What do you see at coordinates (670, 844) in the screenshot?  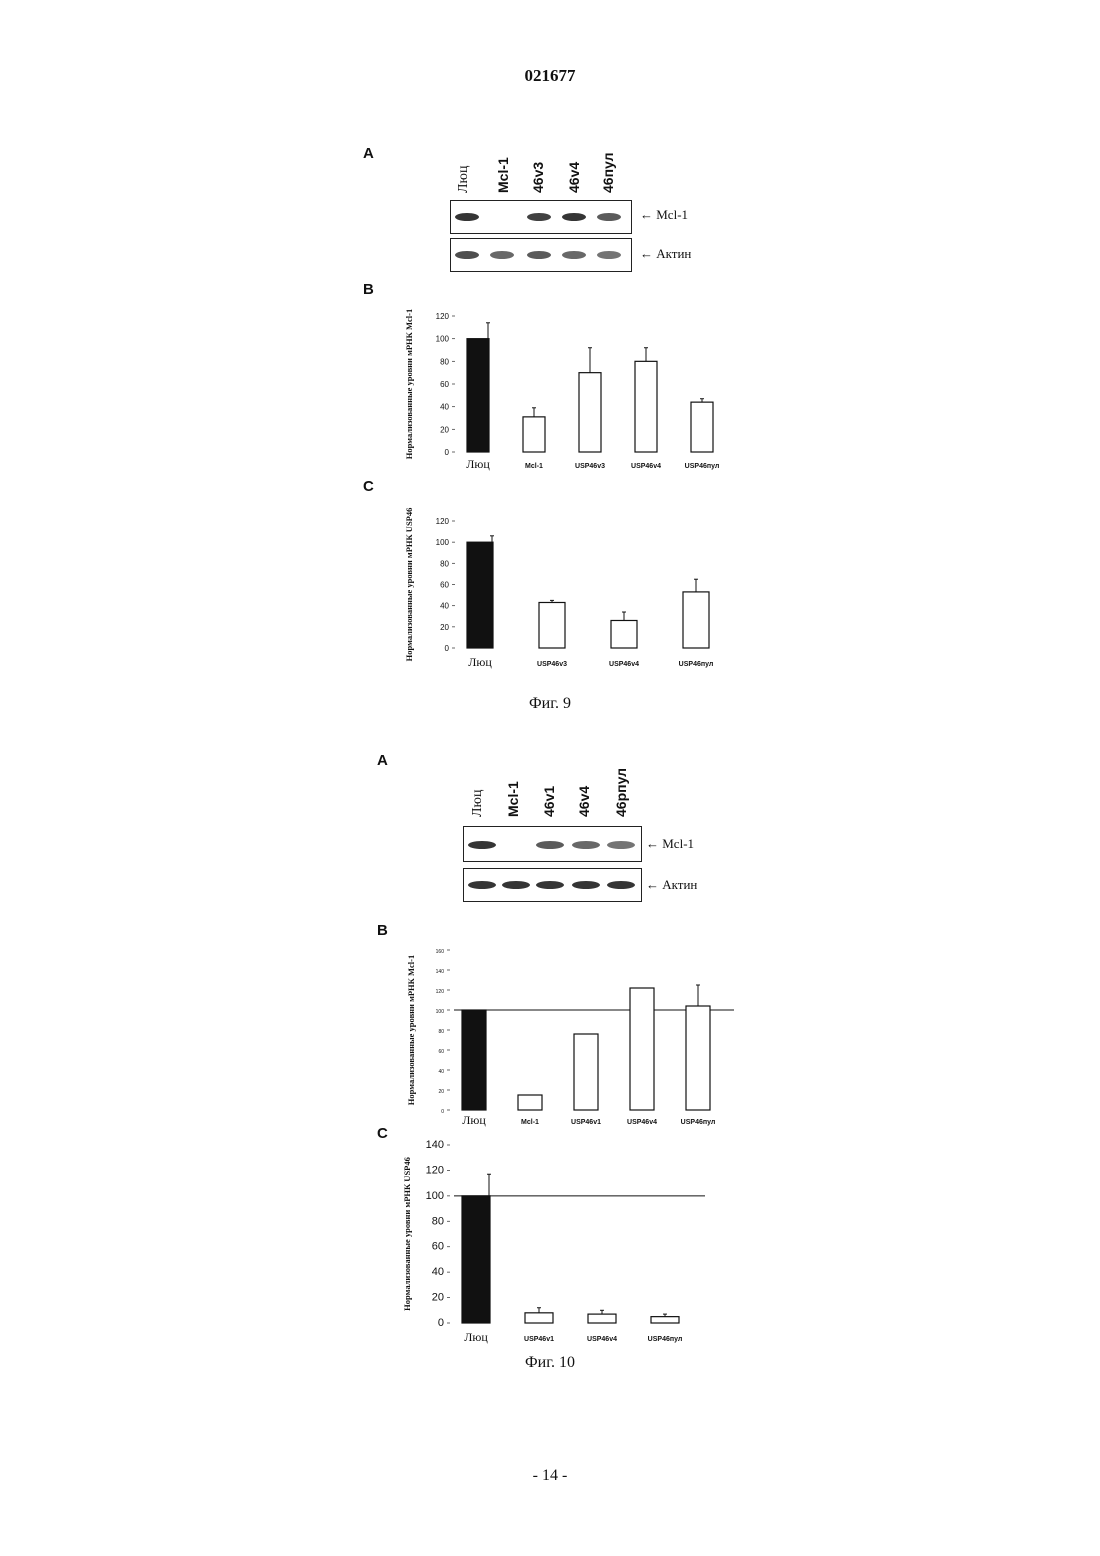 I see `fig10-band-label-mcl1: ← Mcl-1` at bounding box center [670, 844].